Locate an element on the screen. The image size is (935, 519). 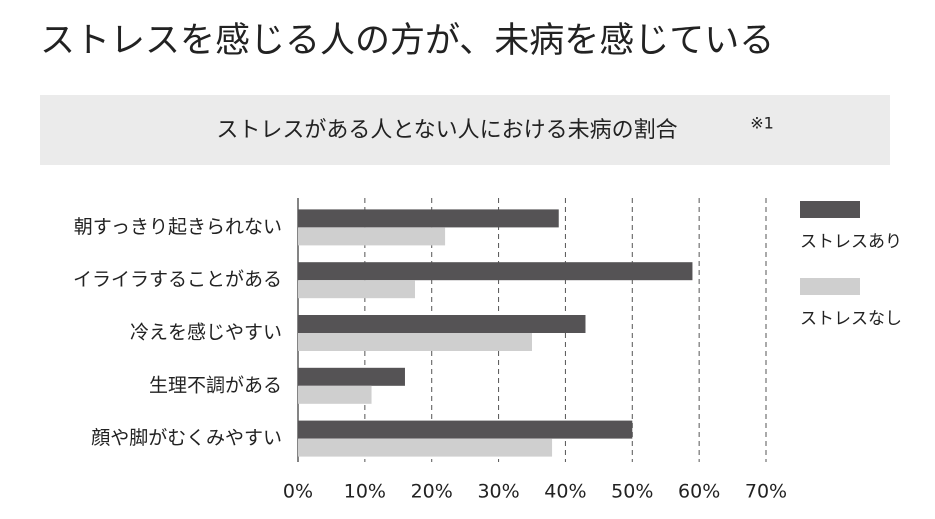
x-tick-label: 70% is located at coordinates (766, 492).